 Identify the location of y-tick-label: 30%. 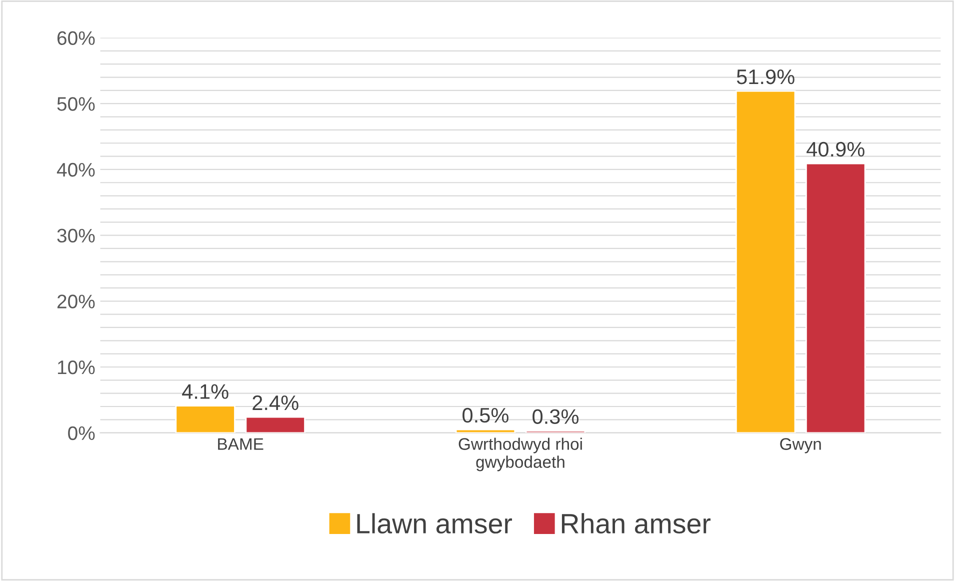
(76, 235).